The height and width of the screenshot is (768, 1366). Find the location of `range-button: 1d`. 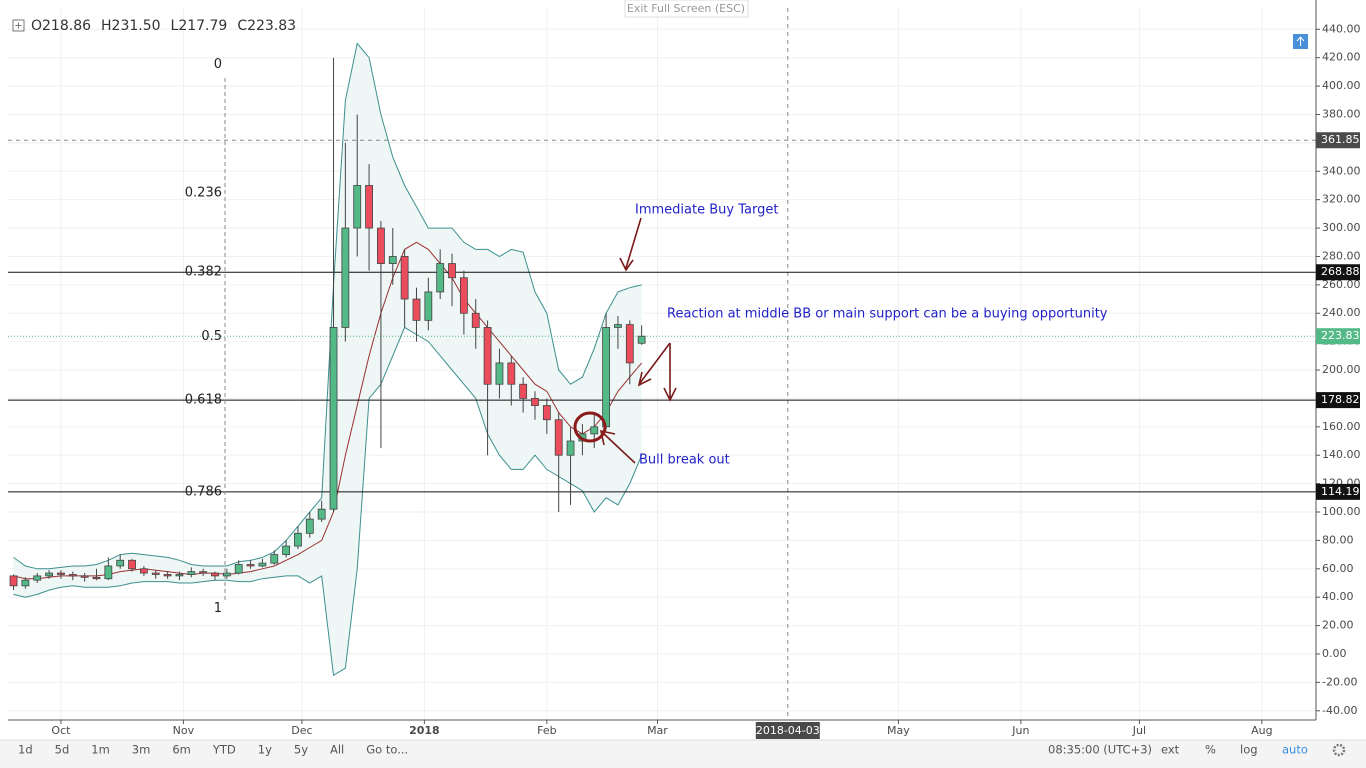

range-button: 1d is located at coordinates (25, 750).